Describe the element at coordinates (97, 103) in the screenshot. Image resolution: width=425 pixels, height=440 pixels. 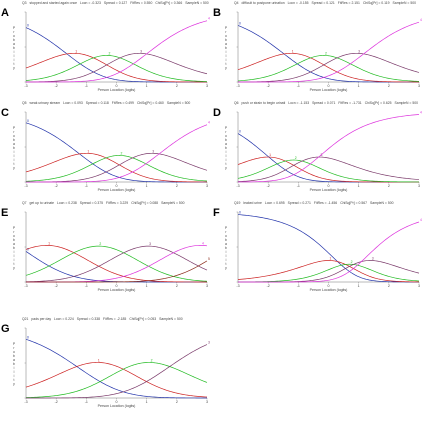
I see `header-spread: Spread = 0.118` at that location.